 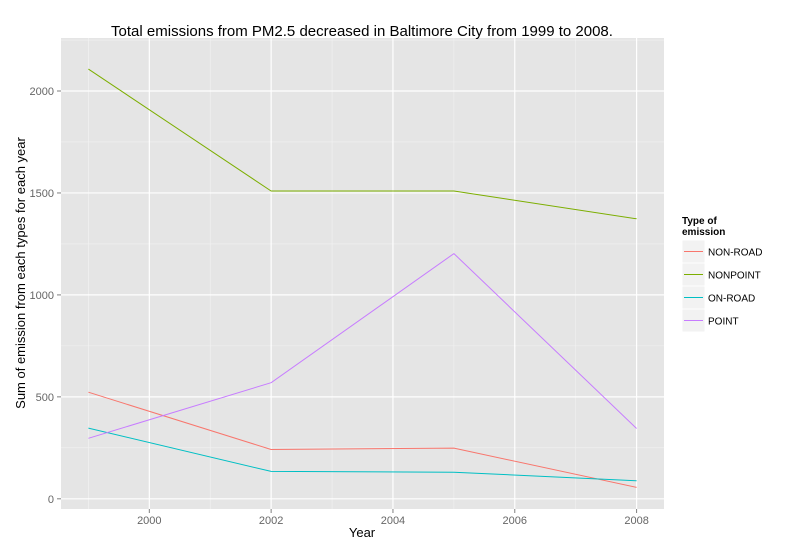 I want to click on legend-item-on-road: ON-ROAD, so click(x=718, y=297).